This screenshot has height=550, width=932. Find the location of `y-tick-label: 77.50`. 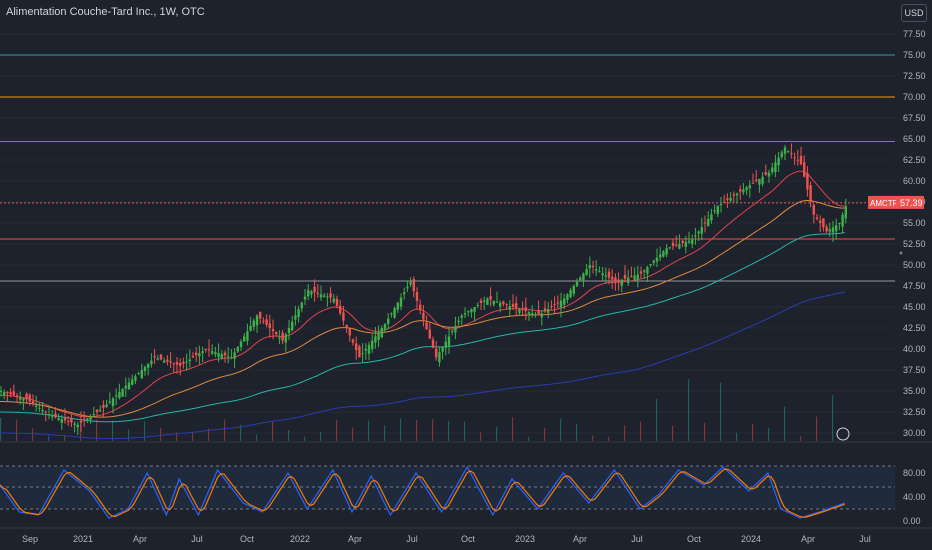

y-tick-label: 77.50 is located at coordinates (914, 34).